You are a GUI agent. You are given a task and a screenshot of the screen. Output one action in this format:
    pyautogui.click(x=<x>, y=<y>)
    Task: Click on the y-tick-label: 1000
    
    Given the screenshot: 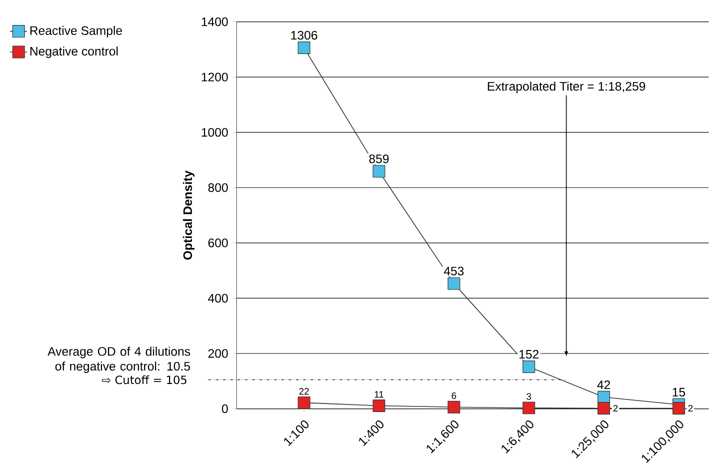 What is the action you would take?
    pyautogui.click(x=215, y=132)
    